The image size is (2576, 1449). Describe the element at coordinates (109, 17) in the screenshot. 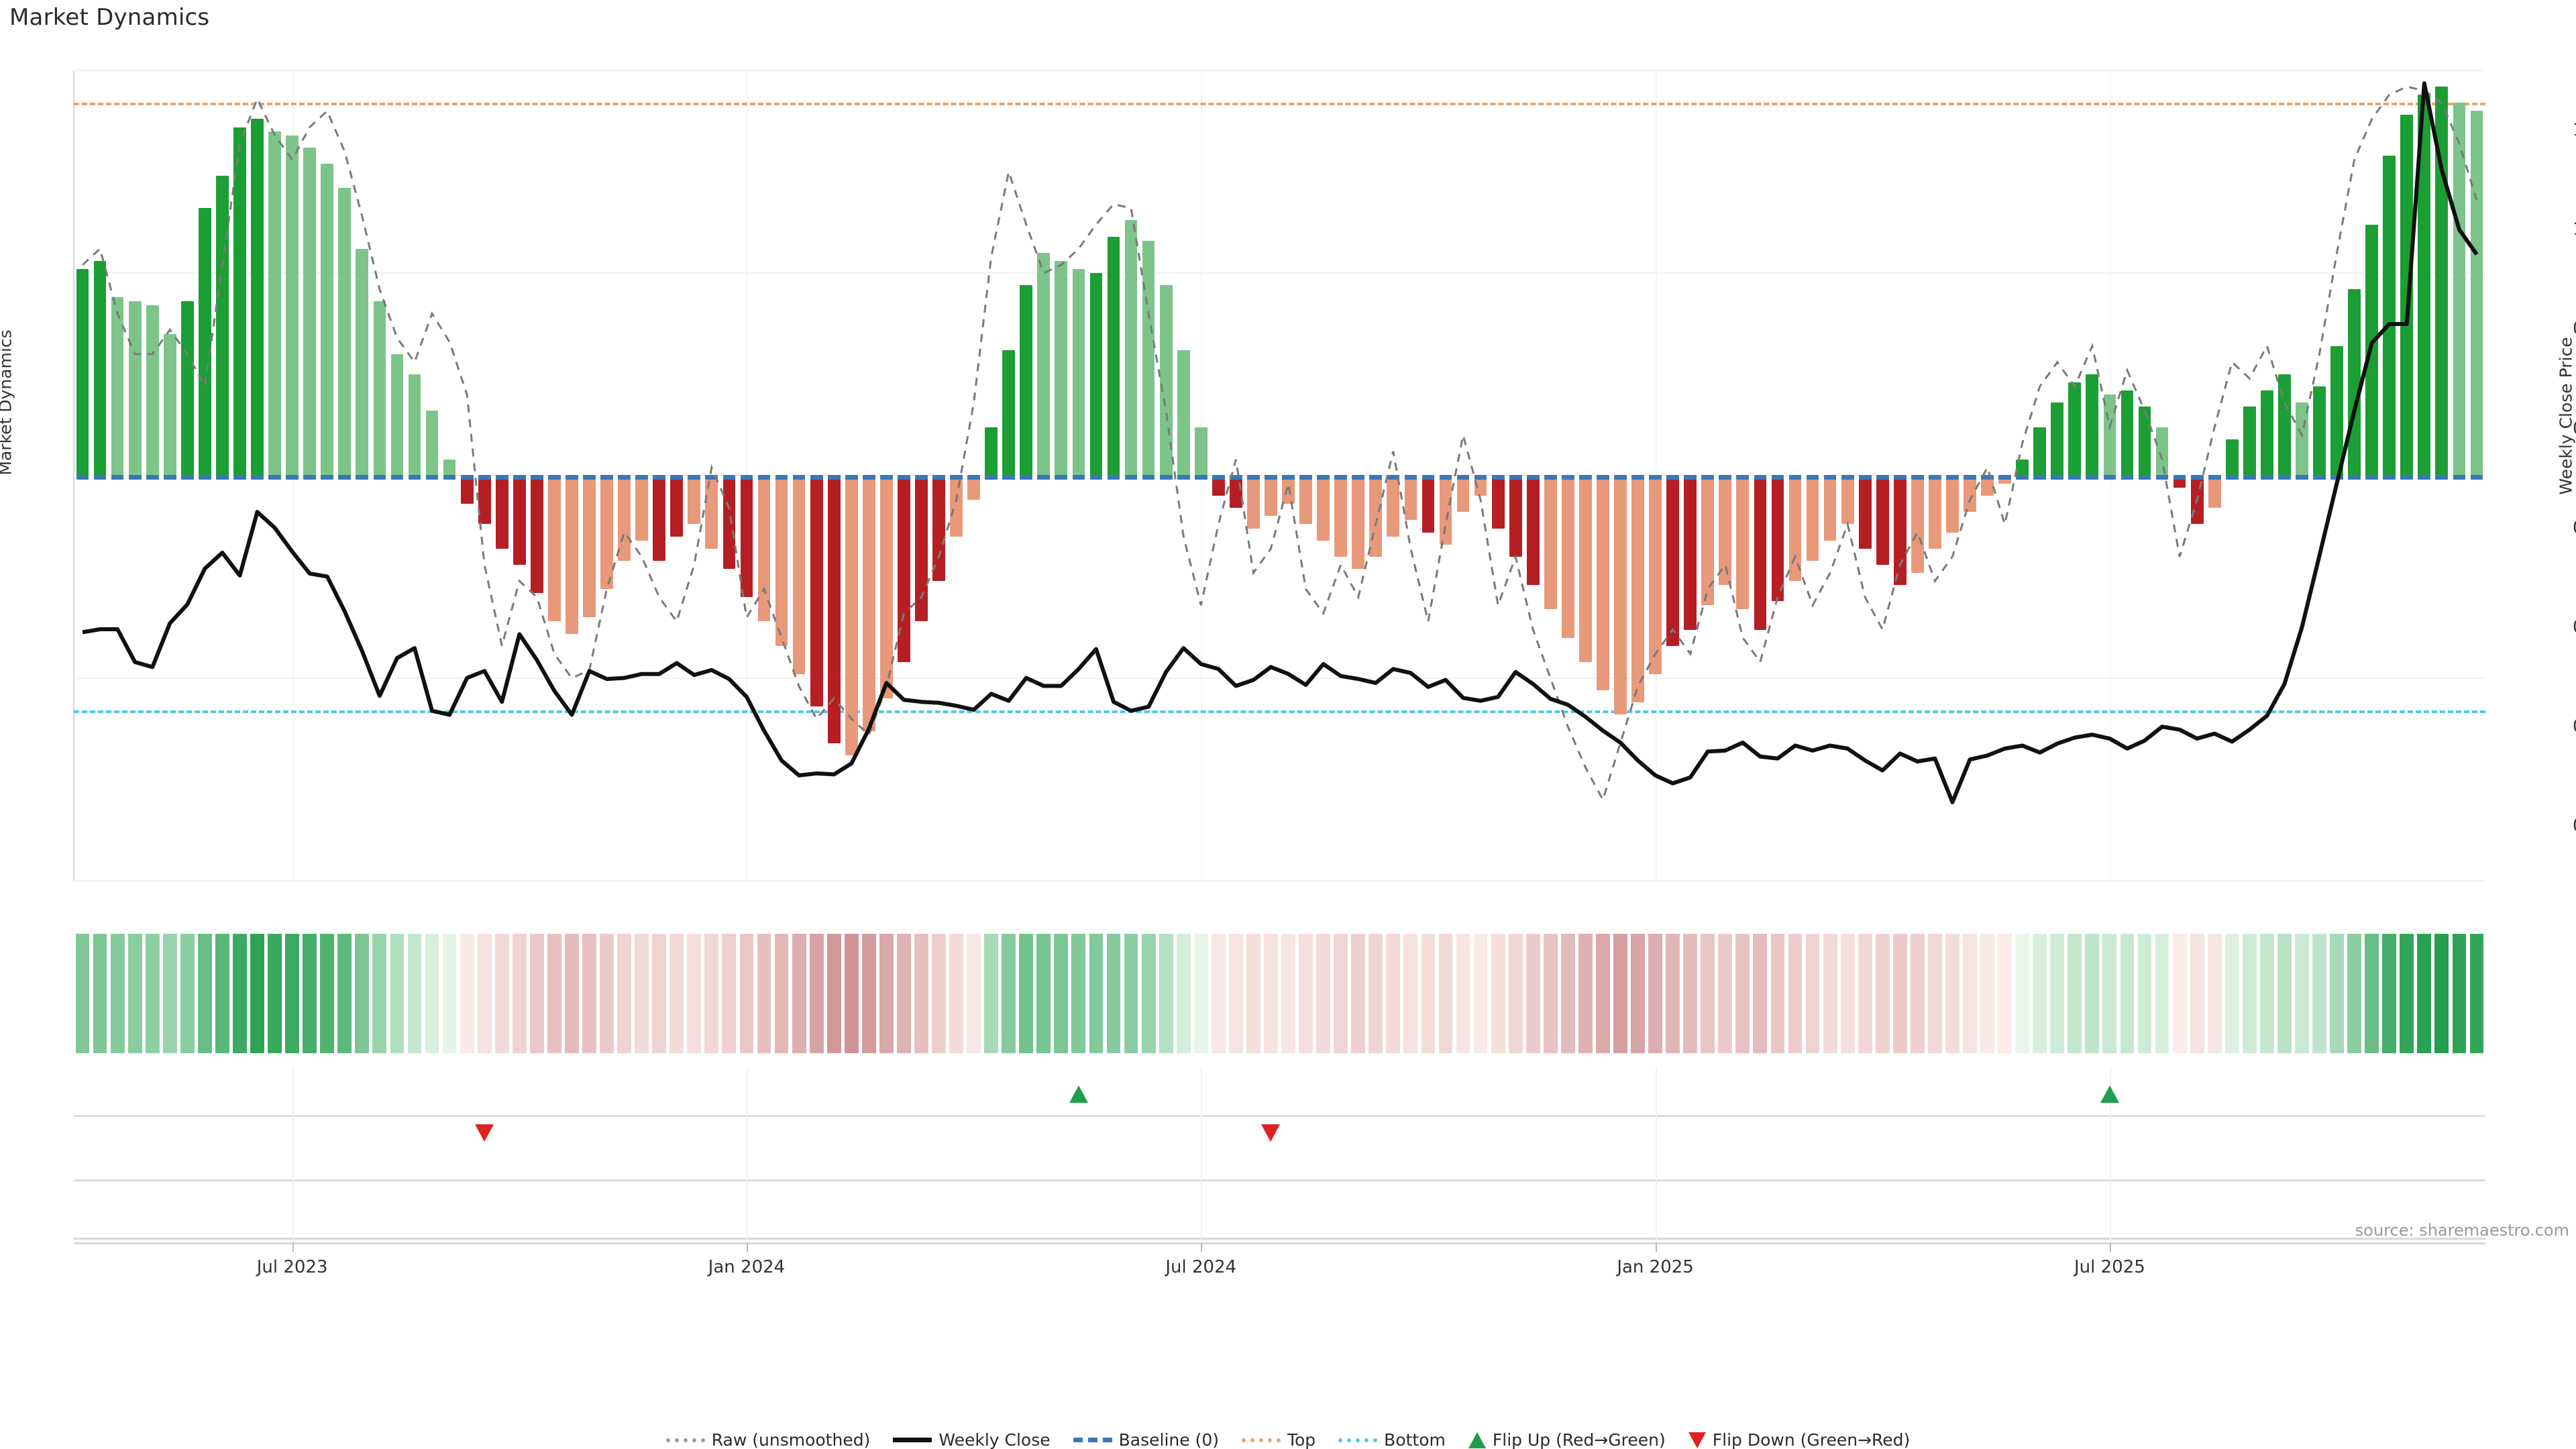

I see `page-title: Market Dynamics` at that location.